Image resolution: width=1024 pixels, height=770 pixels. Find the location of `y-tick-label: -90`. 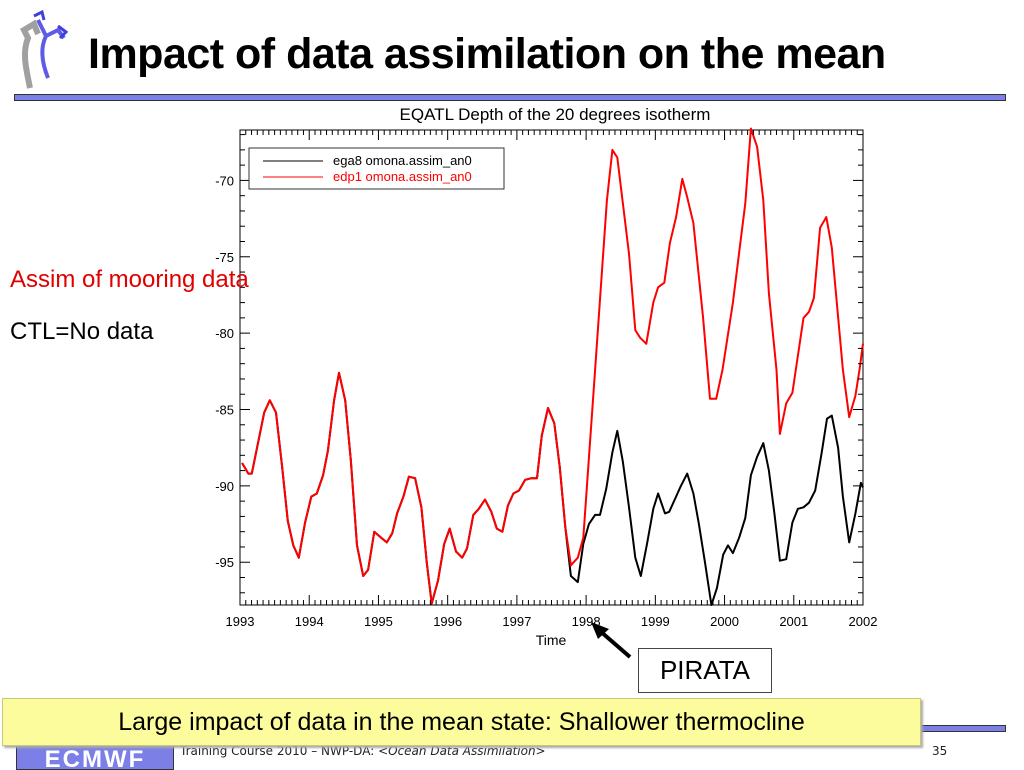

y-tick-label: -90 is located at coordinates (224, 486).